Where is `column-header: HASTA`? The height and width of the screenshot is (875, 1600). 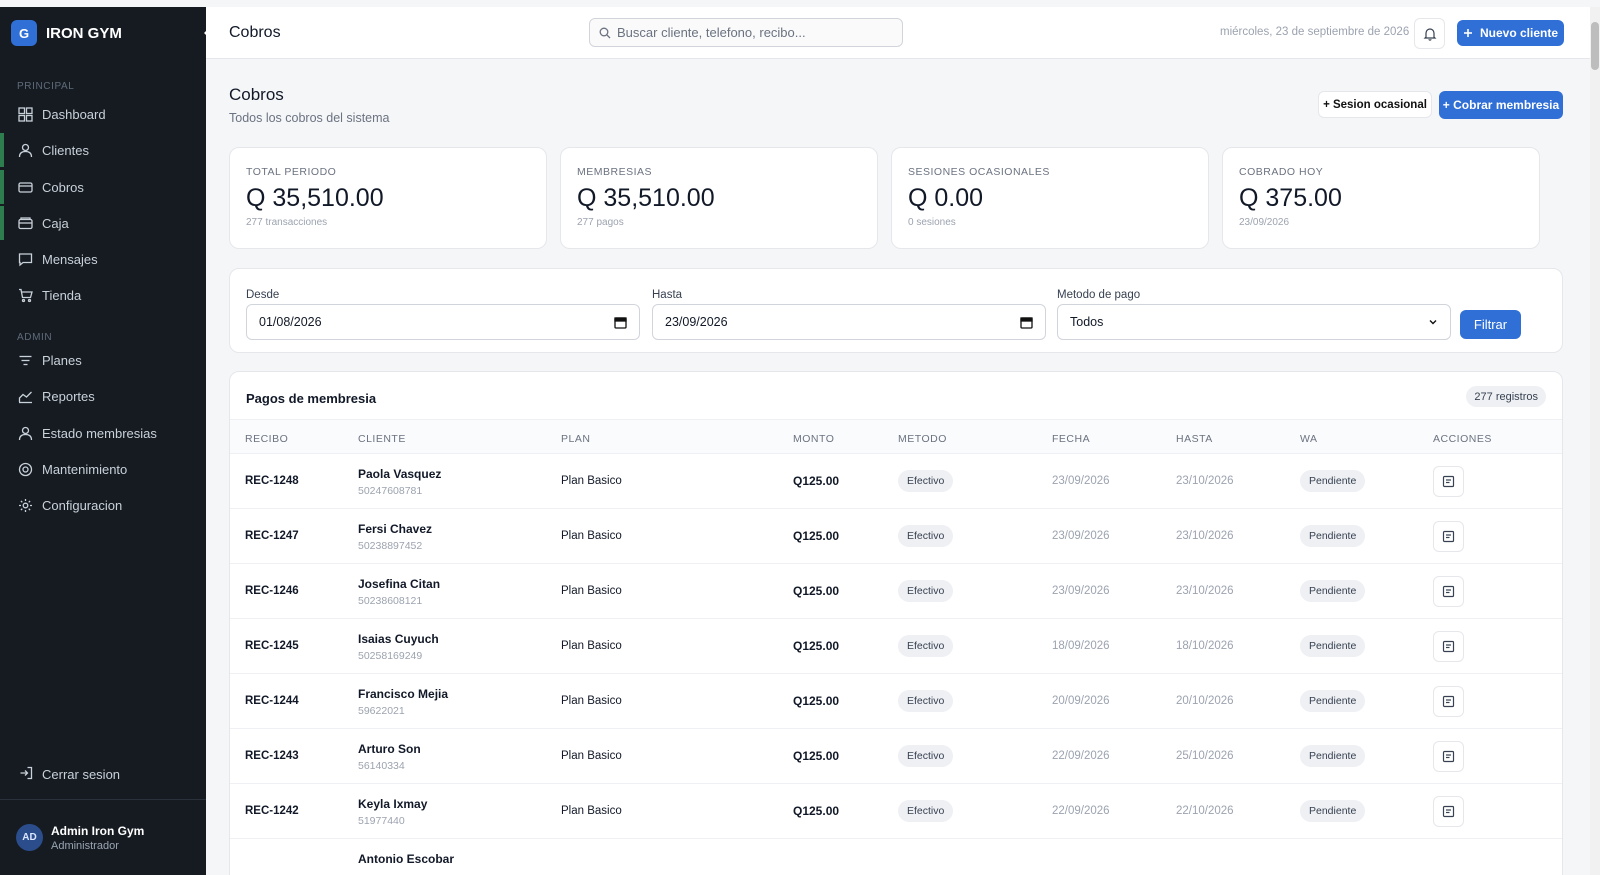 column-header: HASTA is located at coordinates (1194, 439).